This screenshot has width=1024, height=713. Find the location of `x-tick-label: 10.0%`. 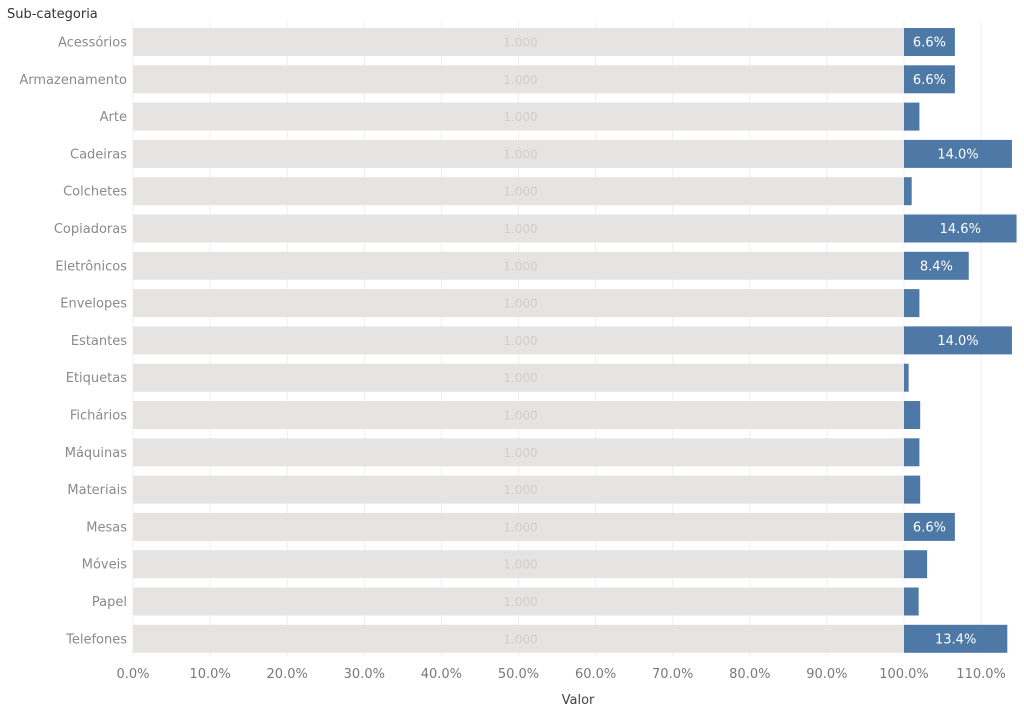

x-tick-label: 10.0% is located at coordinates (209, 674).